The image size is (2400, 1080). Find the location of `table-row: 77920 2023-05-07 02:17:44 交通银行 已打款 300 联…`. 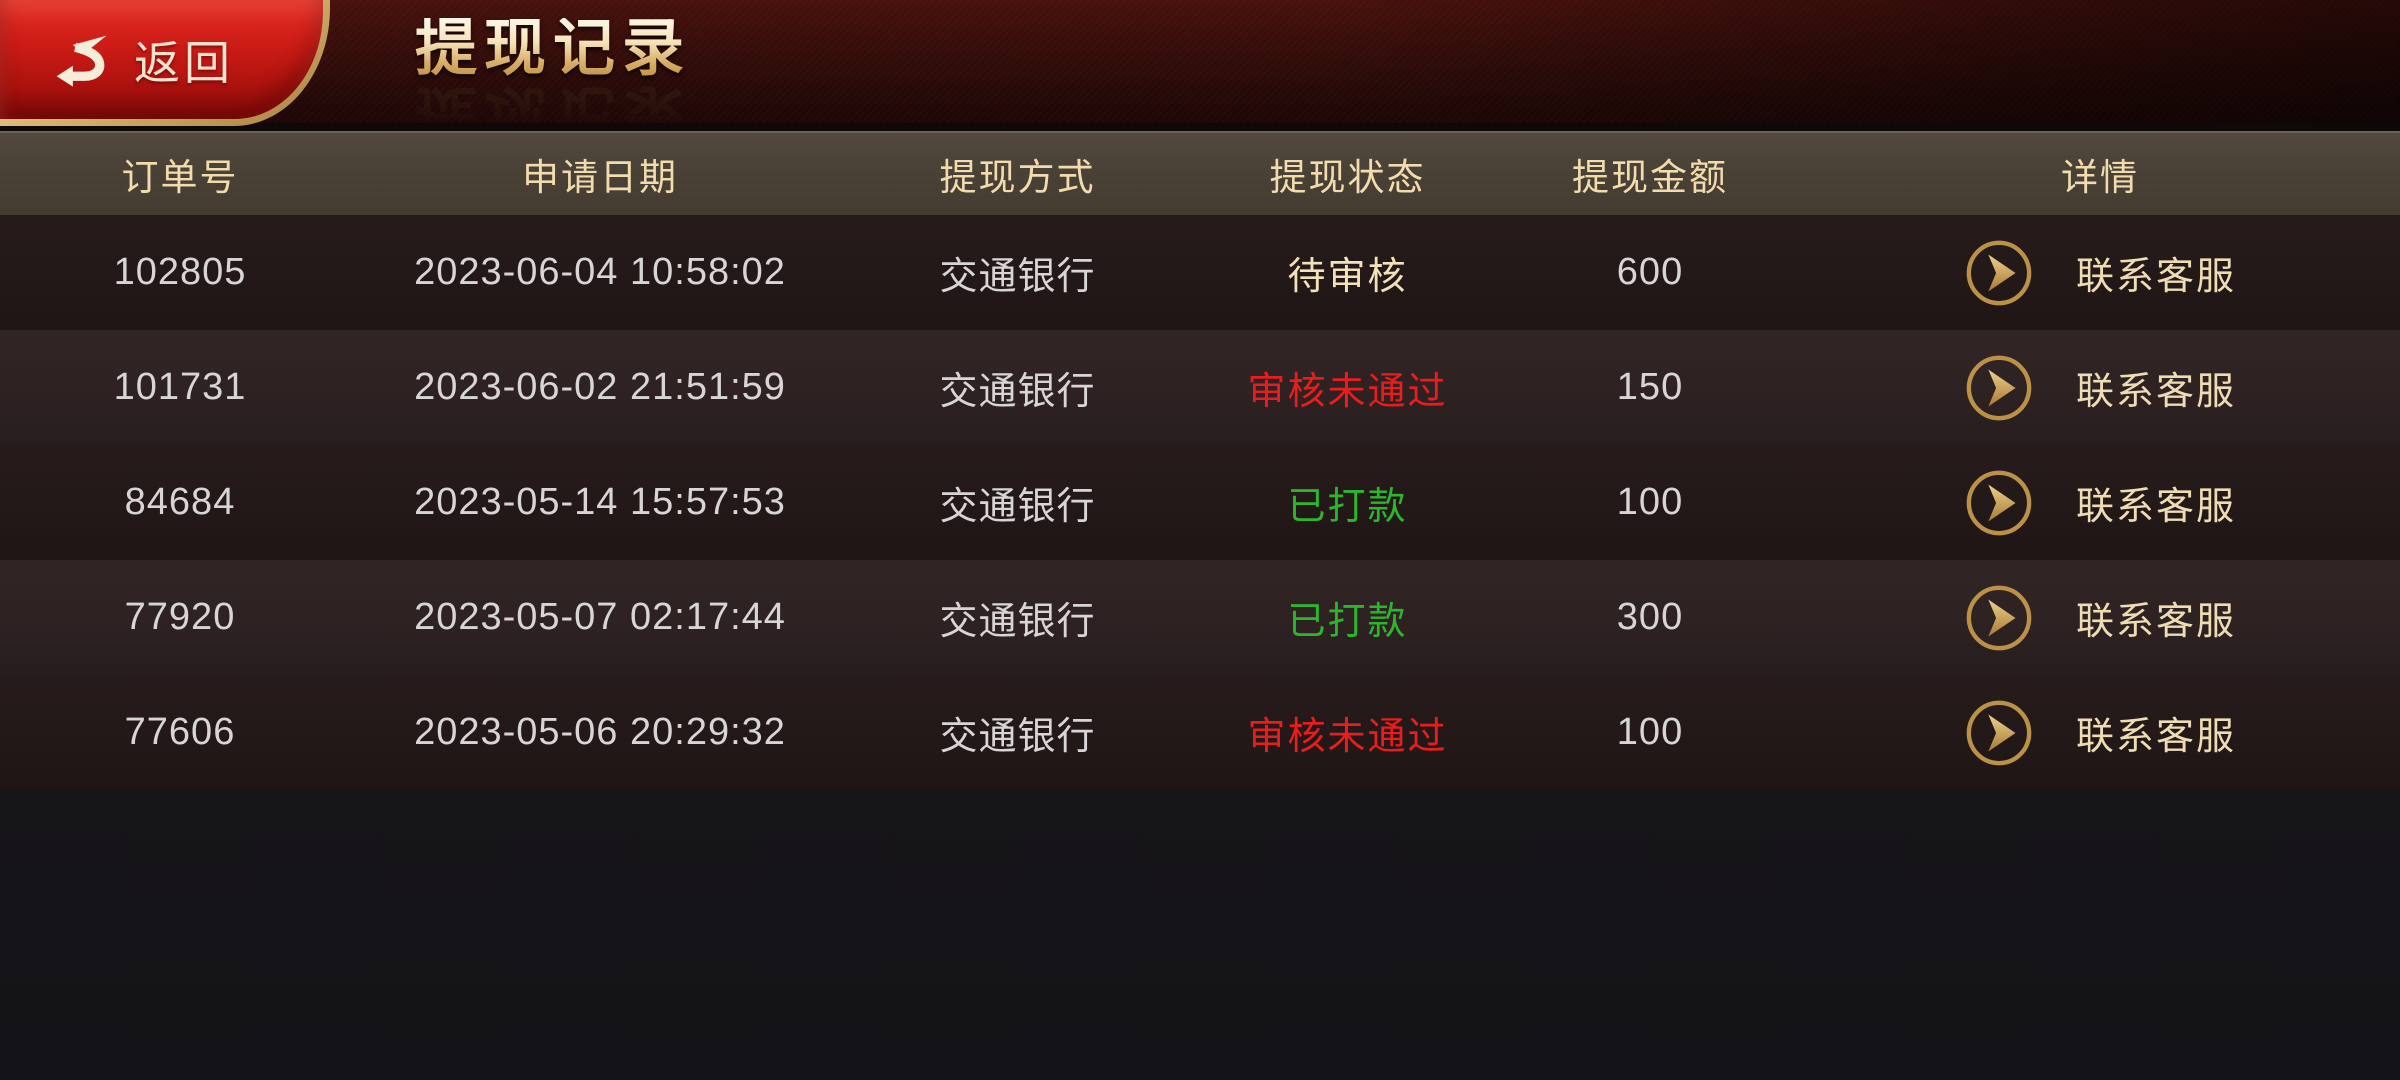

table-row: 77920 2023-05-07 02:17:44 交通银行 已打款 300 联… is located at coordinates (1200, 617).